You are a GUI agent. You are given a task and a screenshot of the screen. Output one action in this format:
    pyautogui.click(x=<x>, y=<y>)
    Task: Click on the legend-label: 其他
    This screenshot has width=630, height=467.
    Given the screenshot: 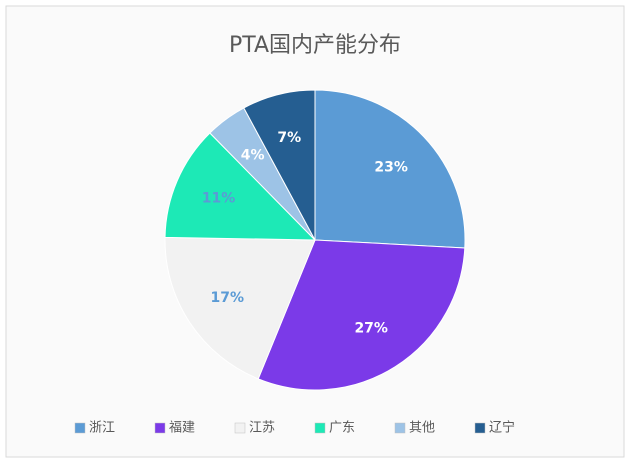 What is the action you would take?
    pyautogui.click(x=422, y=428)
    